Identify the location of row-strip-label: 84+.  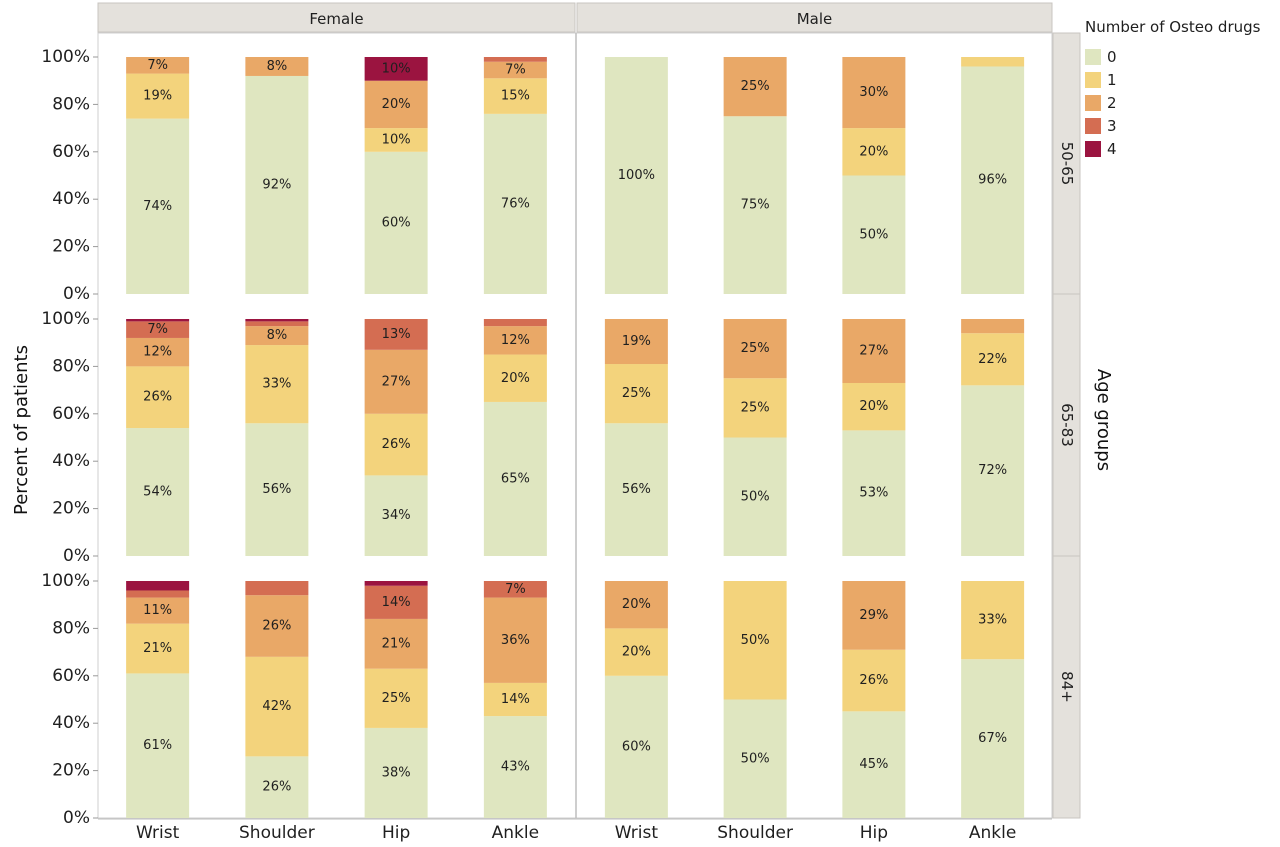
(1067, 687).